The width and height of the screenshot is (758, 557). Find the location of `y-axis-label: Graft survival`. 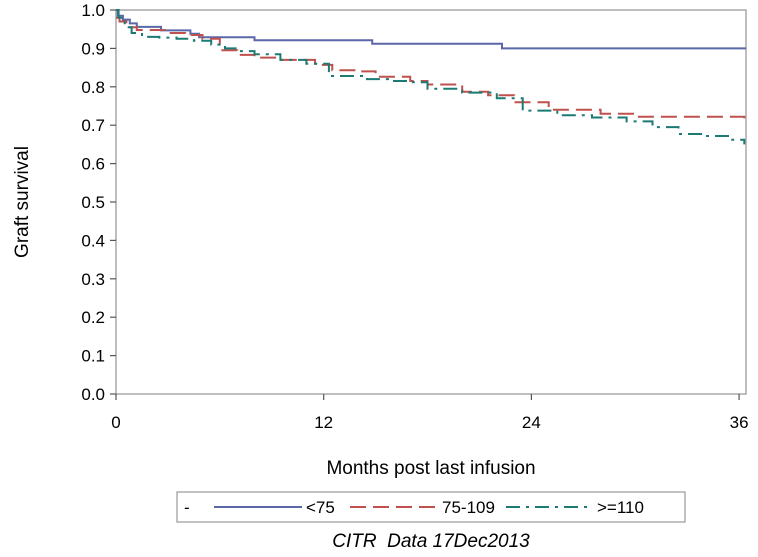

y-axis-label: Graft survival is located at coordinates (22, 202).